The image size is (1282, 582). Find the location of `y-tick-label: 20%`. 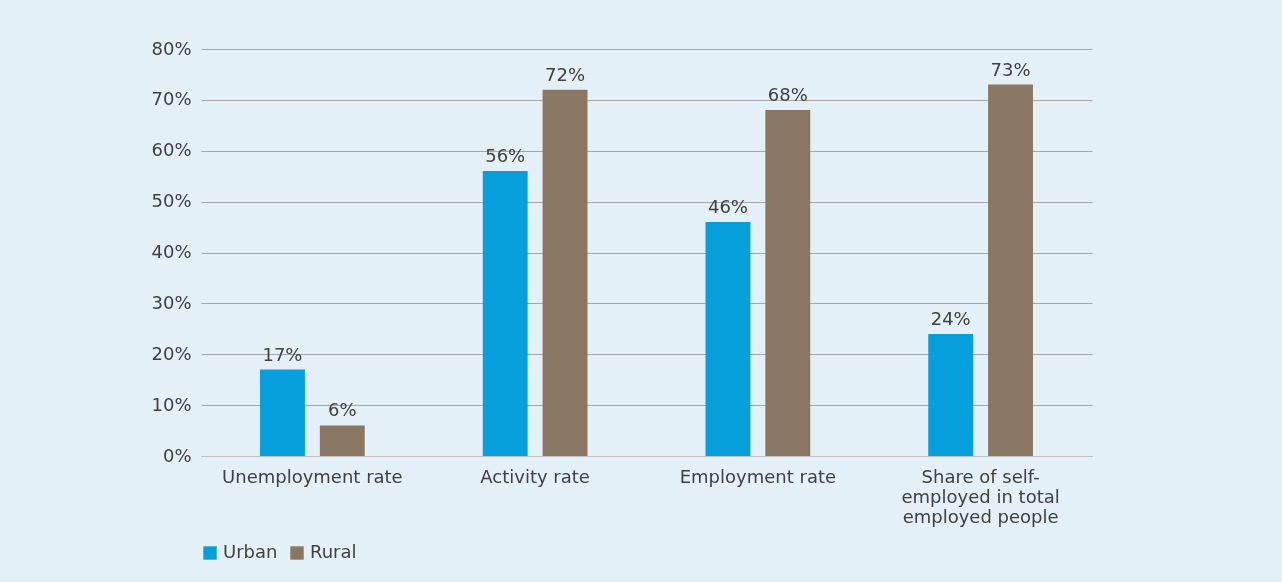

y-tick-label: 20% is located at coordinates (171, 353).